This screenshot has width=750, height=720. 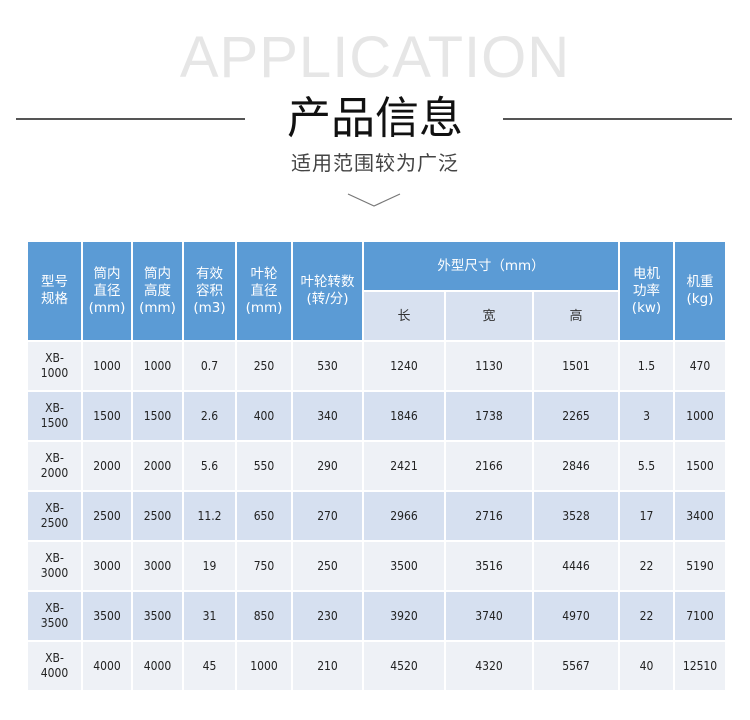 I want to click on table-cell: 11.2, so click(x=209, y=516).